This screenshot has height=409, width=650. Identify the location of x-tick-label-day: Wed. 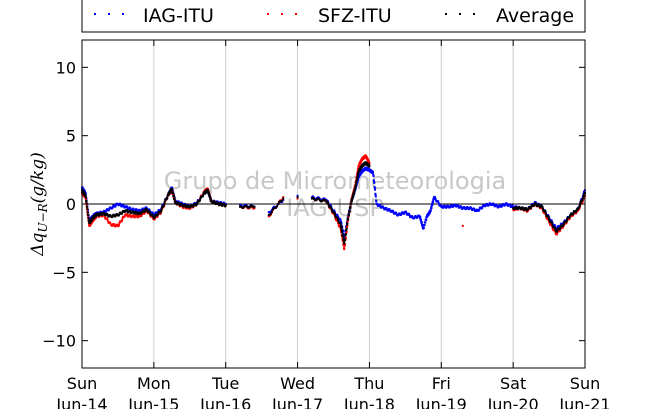
(297, 383).